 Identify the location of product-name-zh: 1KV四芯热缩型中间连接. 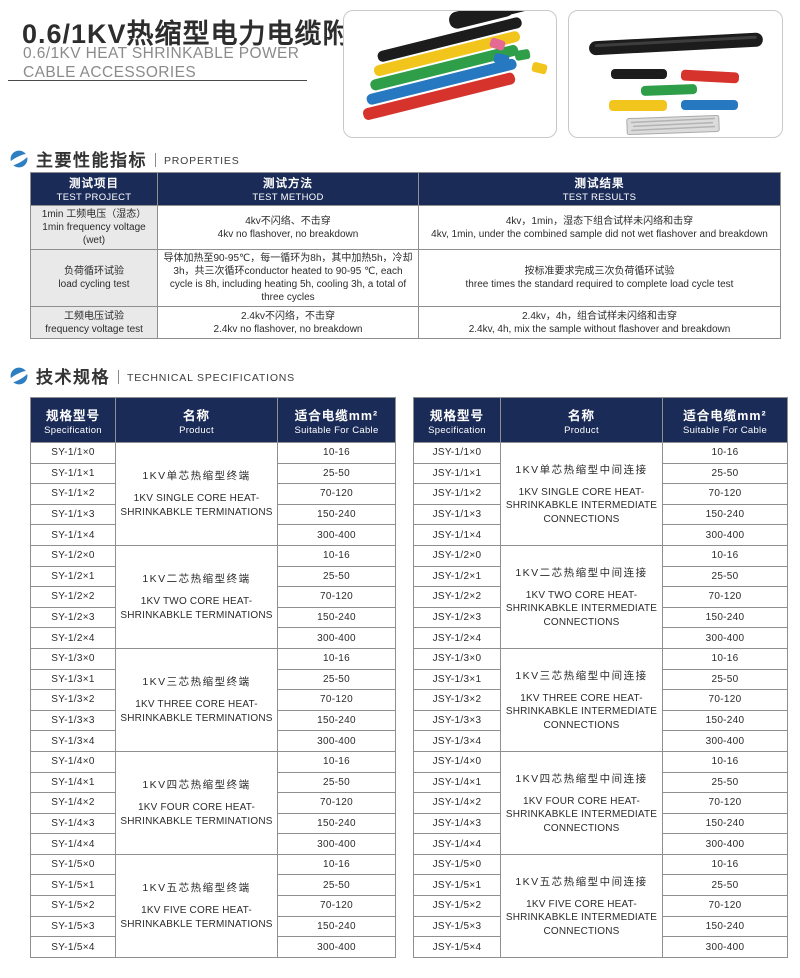
(581, 778).